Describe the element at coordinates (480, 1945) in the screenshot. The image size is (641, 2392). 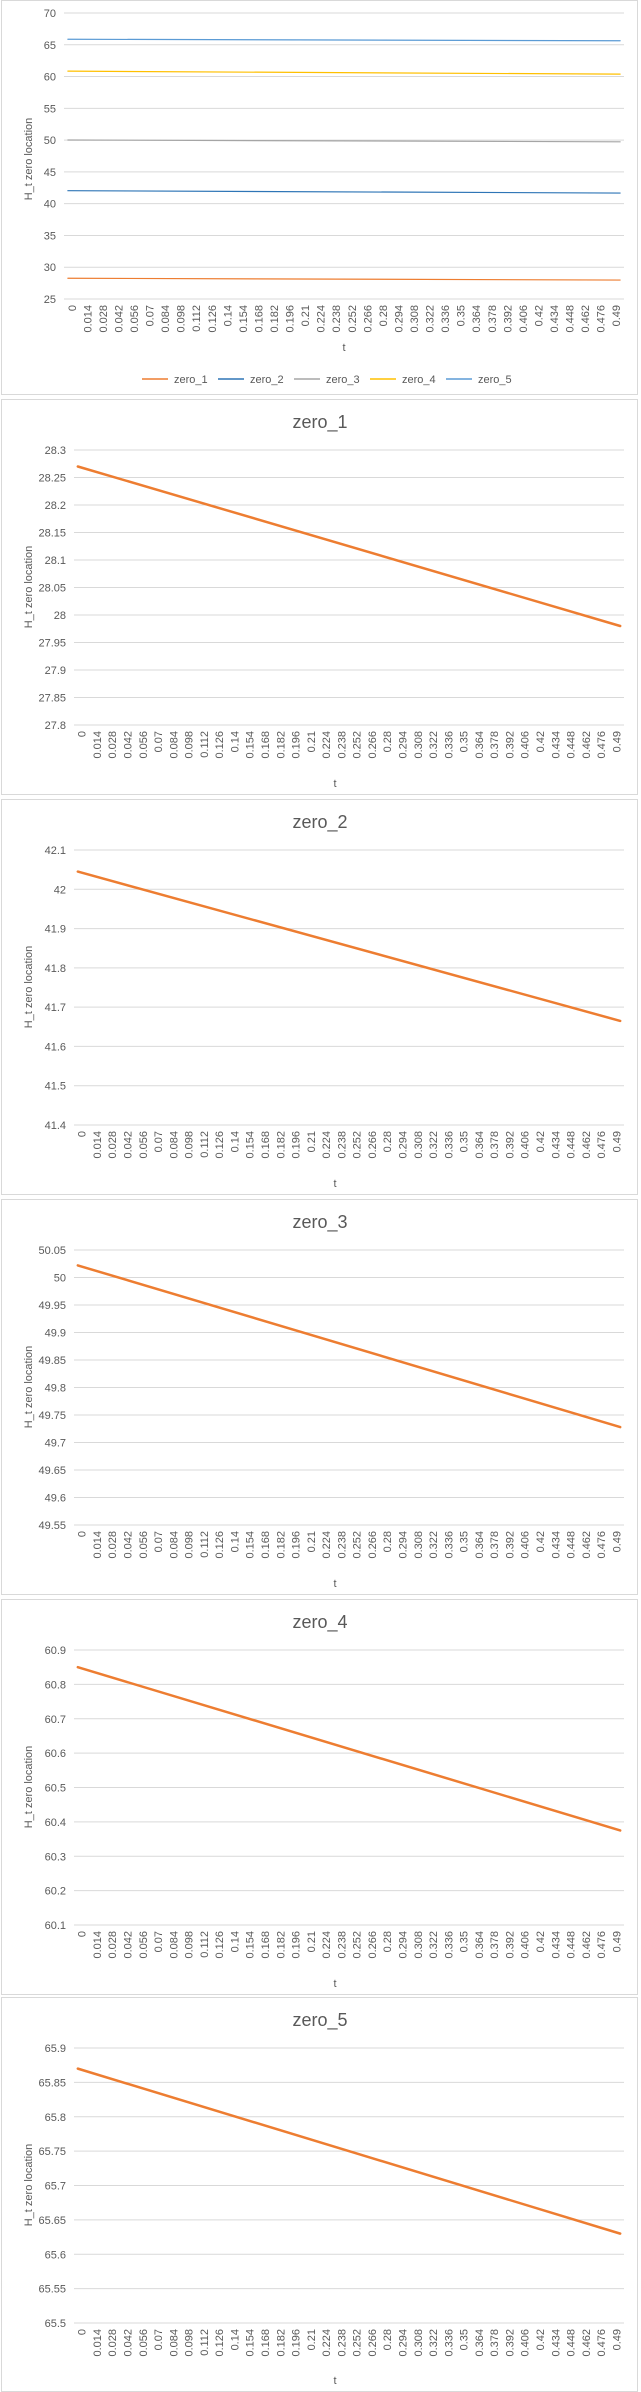
I see `x-tick-label: 0.364` at that location.